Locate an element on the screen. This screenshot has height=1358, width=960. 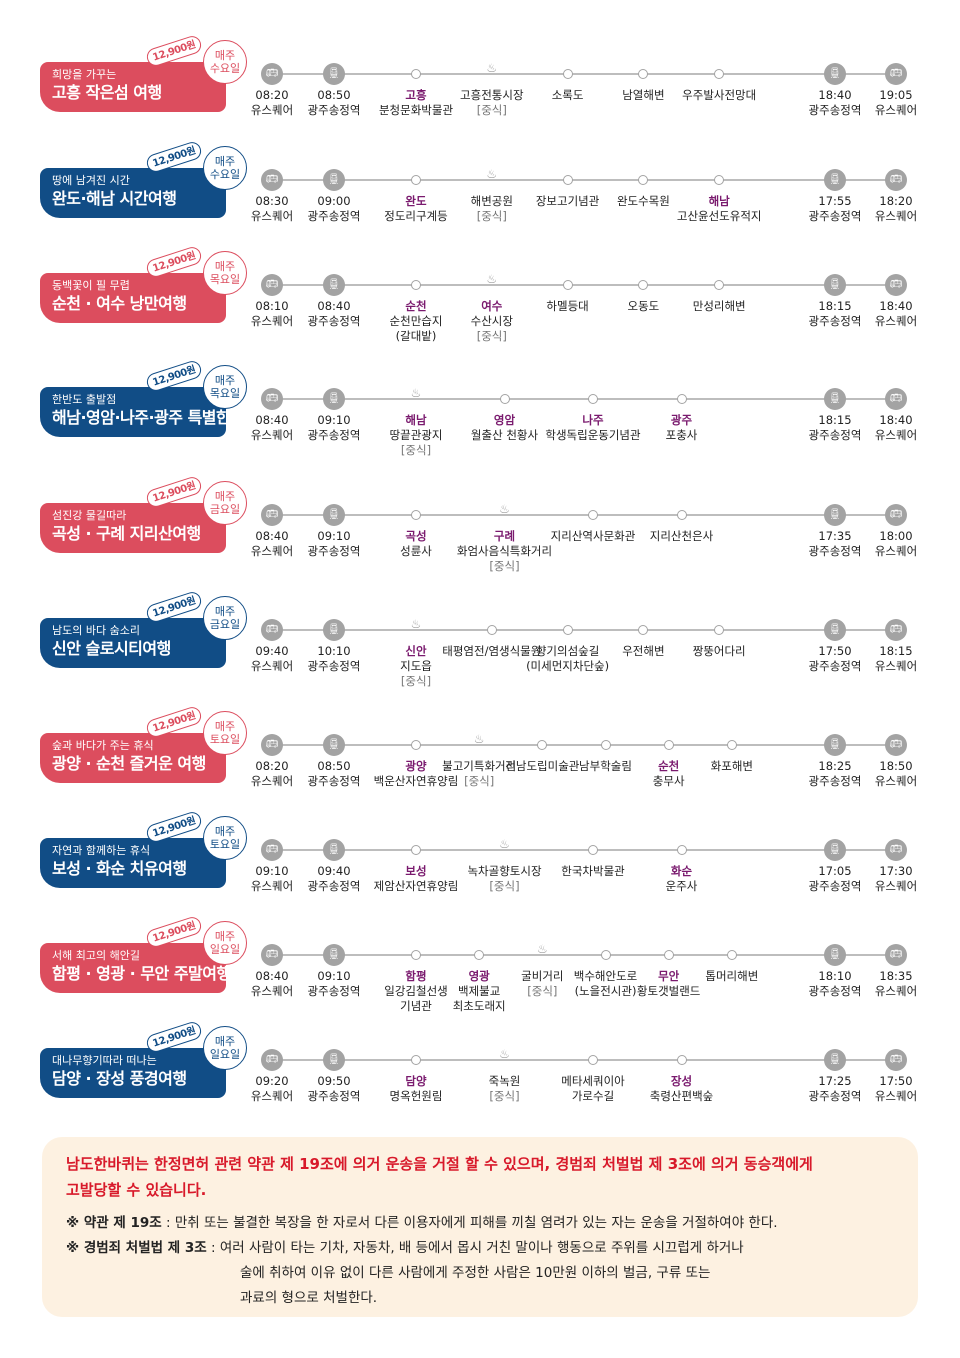
tour-title-tag: 동백꽃이 필 무렵 순천 · 여수 낭만여행 is located at coordinates (133, 298).